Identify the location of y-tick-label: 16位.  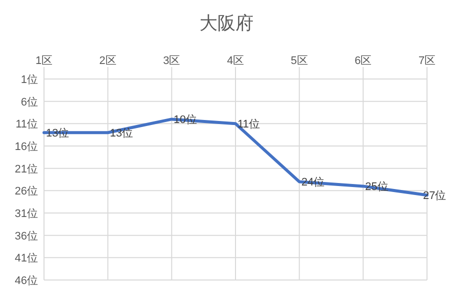
(26, 147).